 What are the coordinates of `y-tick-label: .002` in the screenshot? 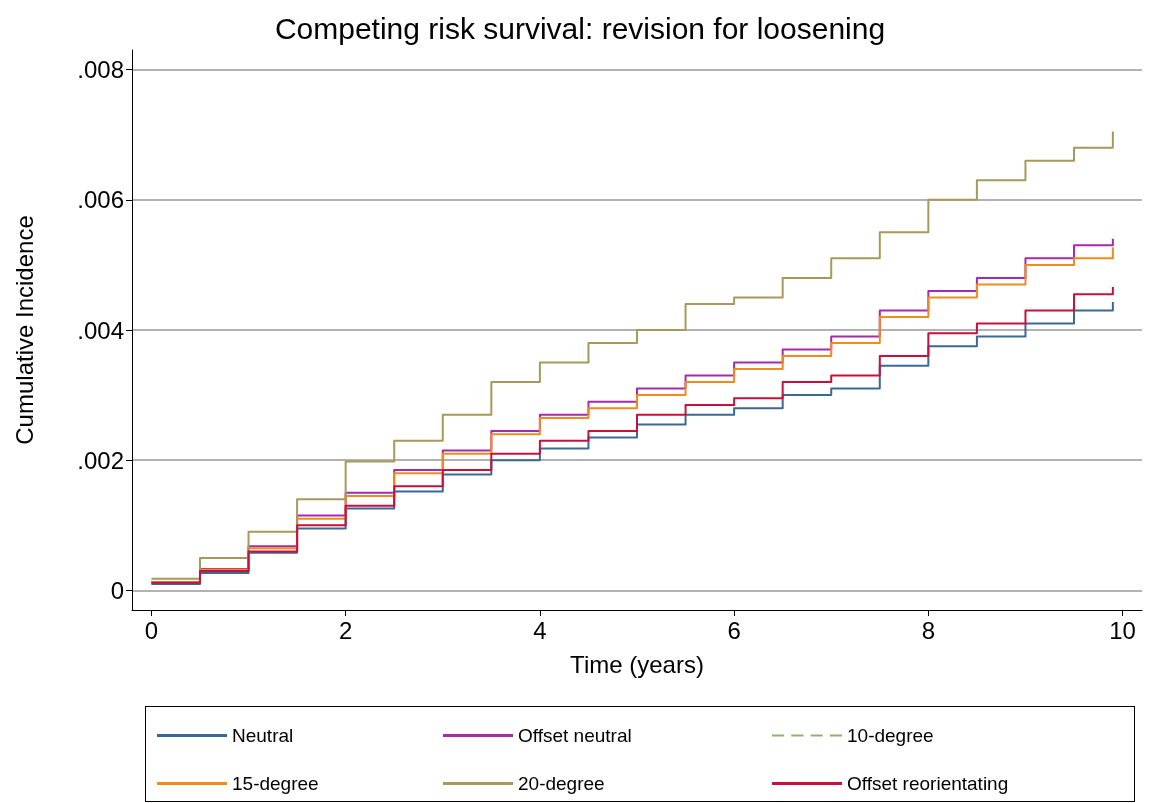 It's located at (100, 460).